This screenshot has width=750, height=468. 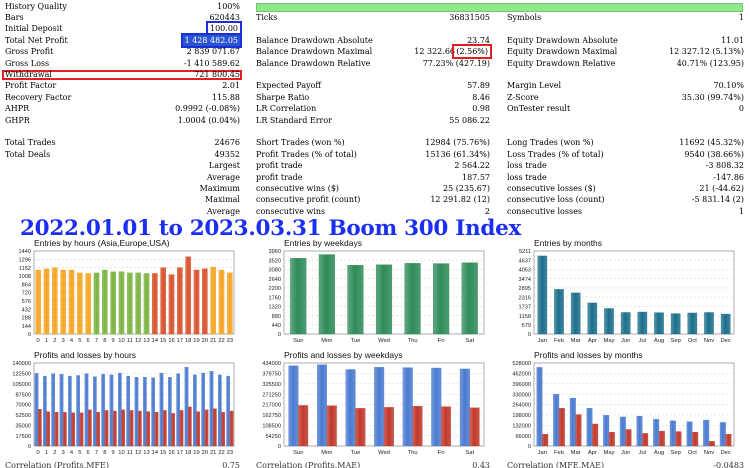 I want to click on stat-value: 1, so click(x=741, y=17).